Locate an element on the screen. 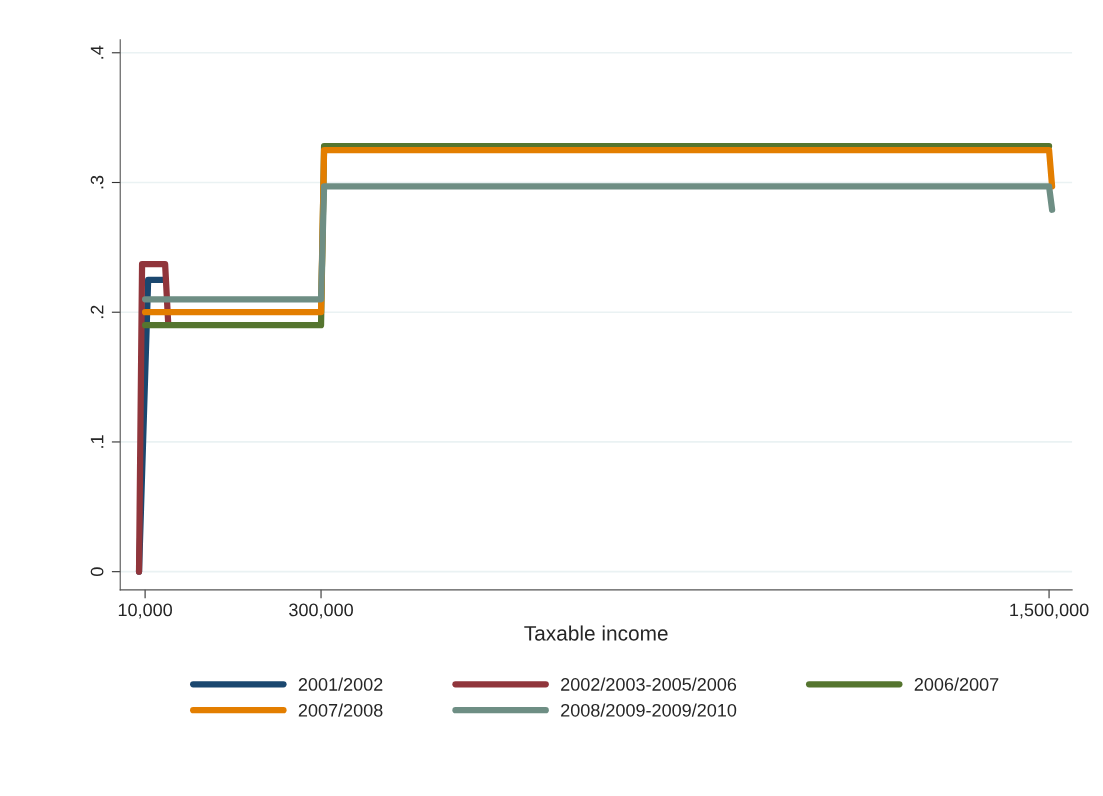  legend-label: 2007/2008 is located at coordinates (340, 710).